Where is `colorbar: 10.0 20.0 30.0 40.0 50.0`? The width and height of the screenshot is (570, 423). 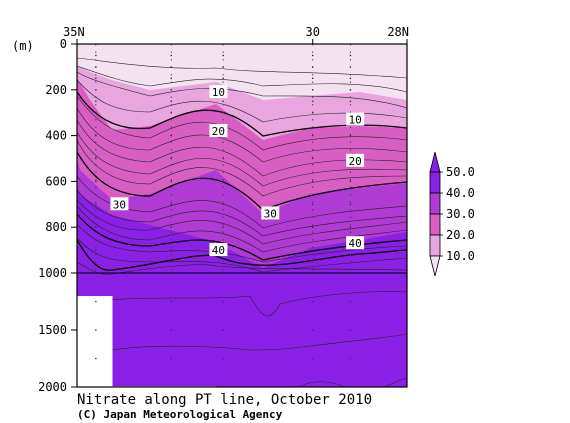
colorbar: 10.0 20.0 30.0 40.0 50.0 is located at coordinates (452, 214).